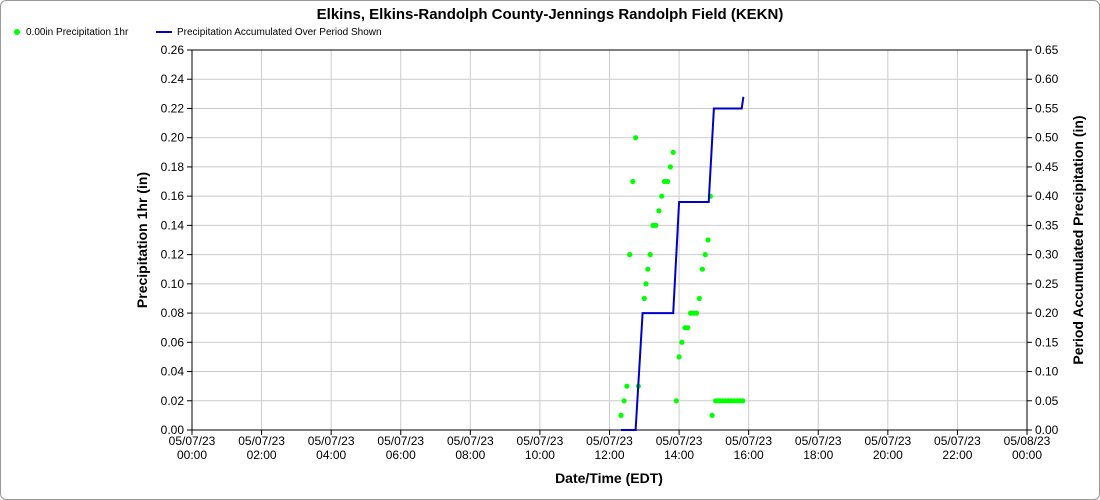 The width and height of the screenshot is (1100, 500). I want to click on x-tick-label-time: 16:00, so click(749, 455).